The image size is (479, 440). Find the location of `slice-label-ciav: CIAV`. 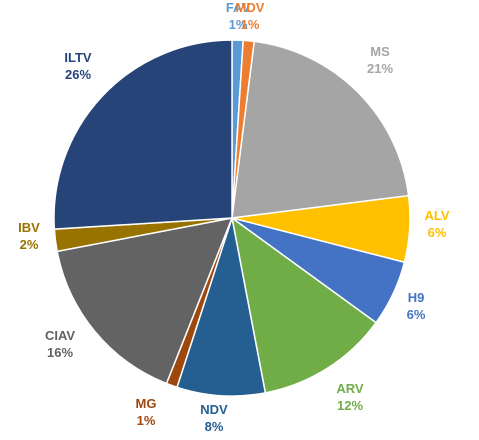

slice-label-ciav: CIAV is located at coordinates (60, 335).